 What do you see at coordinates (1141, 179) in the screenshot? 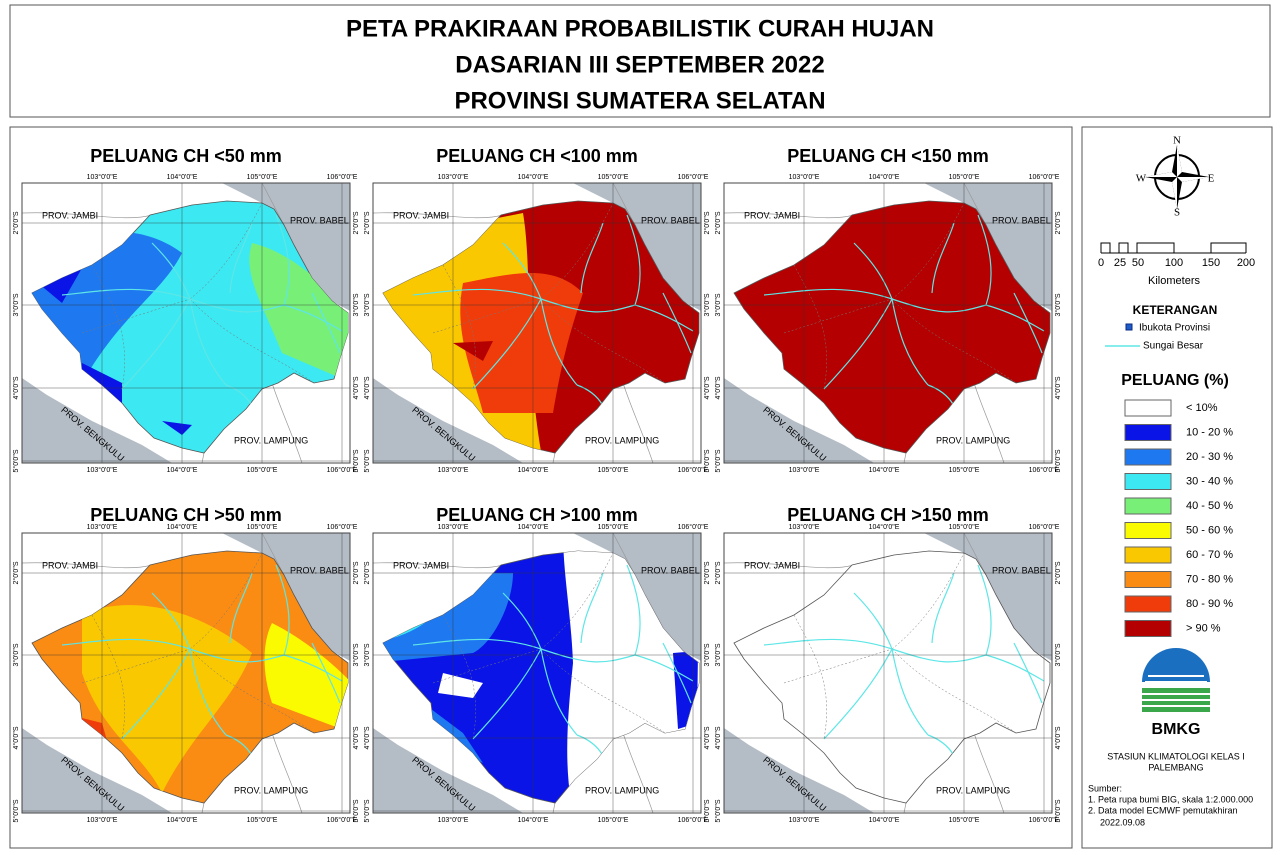
I see `compass-letter: W` at bounding box center [1141, 179].